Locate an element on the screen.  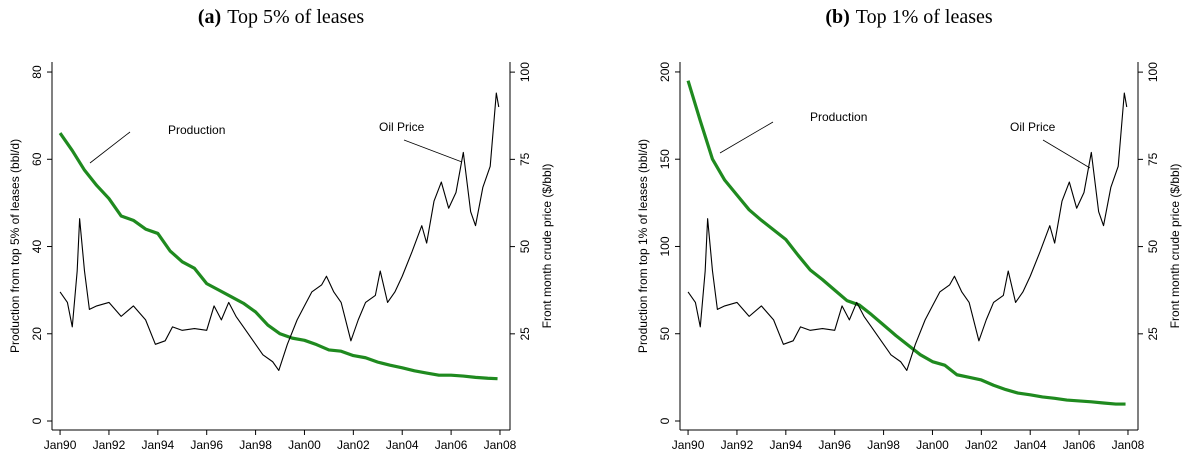
y-tick-label: 80 is located at coordinates (37, 72).